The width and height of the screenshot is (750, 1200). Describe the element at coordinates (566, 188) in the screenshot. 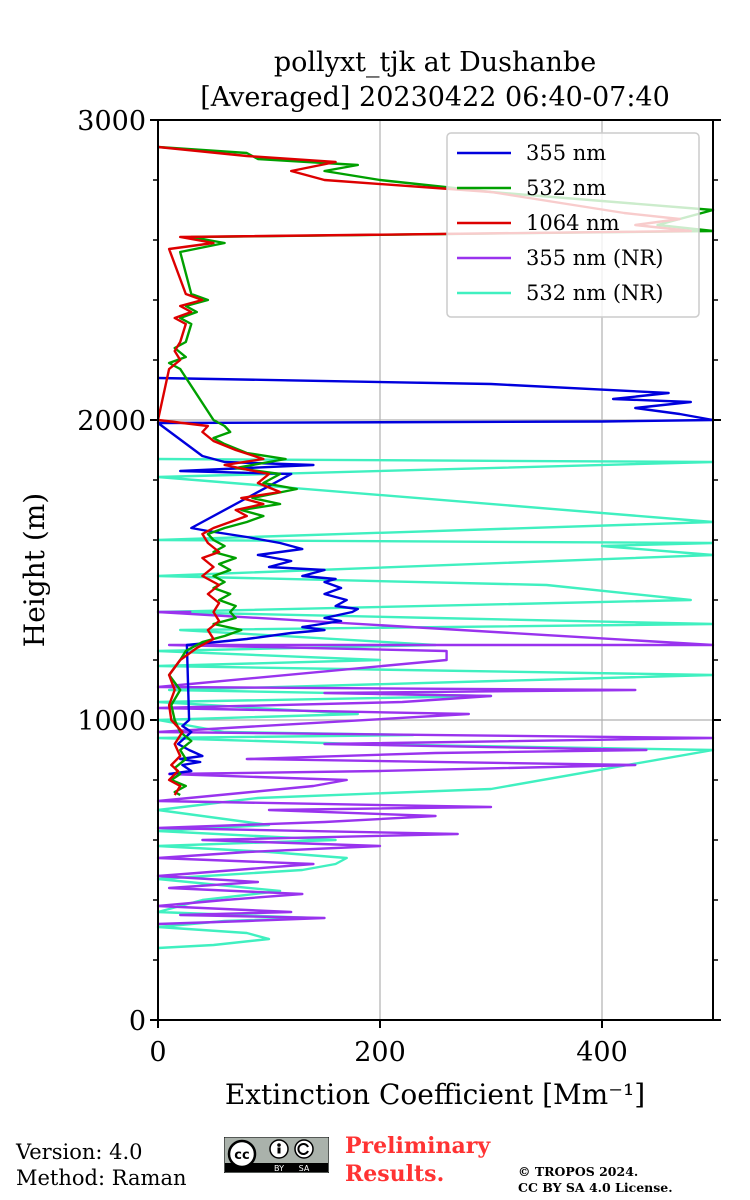

I see `legend-label-1: 532 nm` at that location.